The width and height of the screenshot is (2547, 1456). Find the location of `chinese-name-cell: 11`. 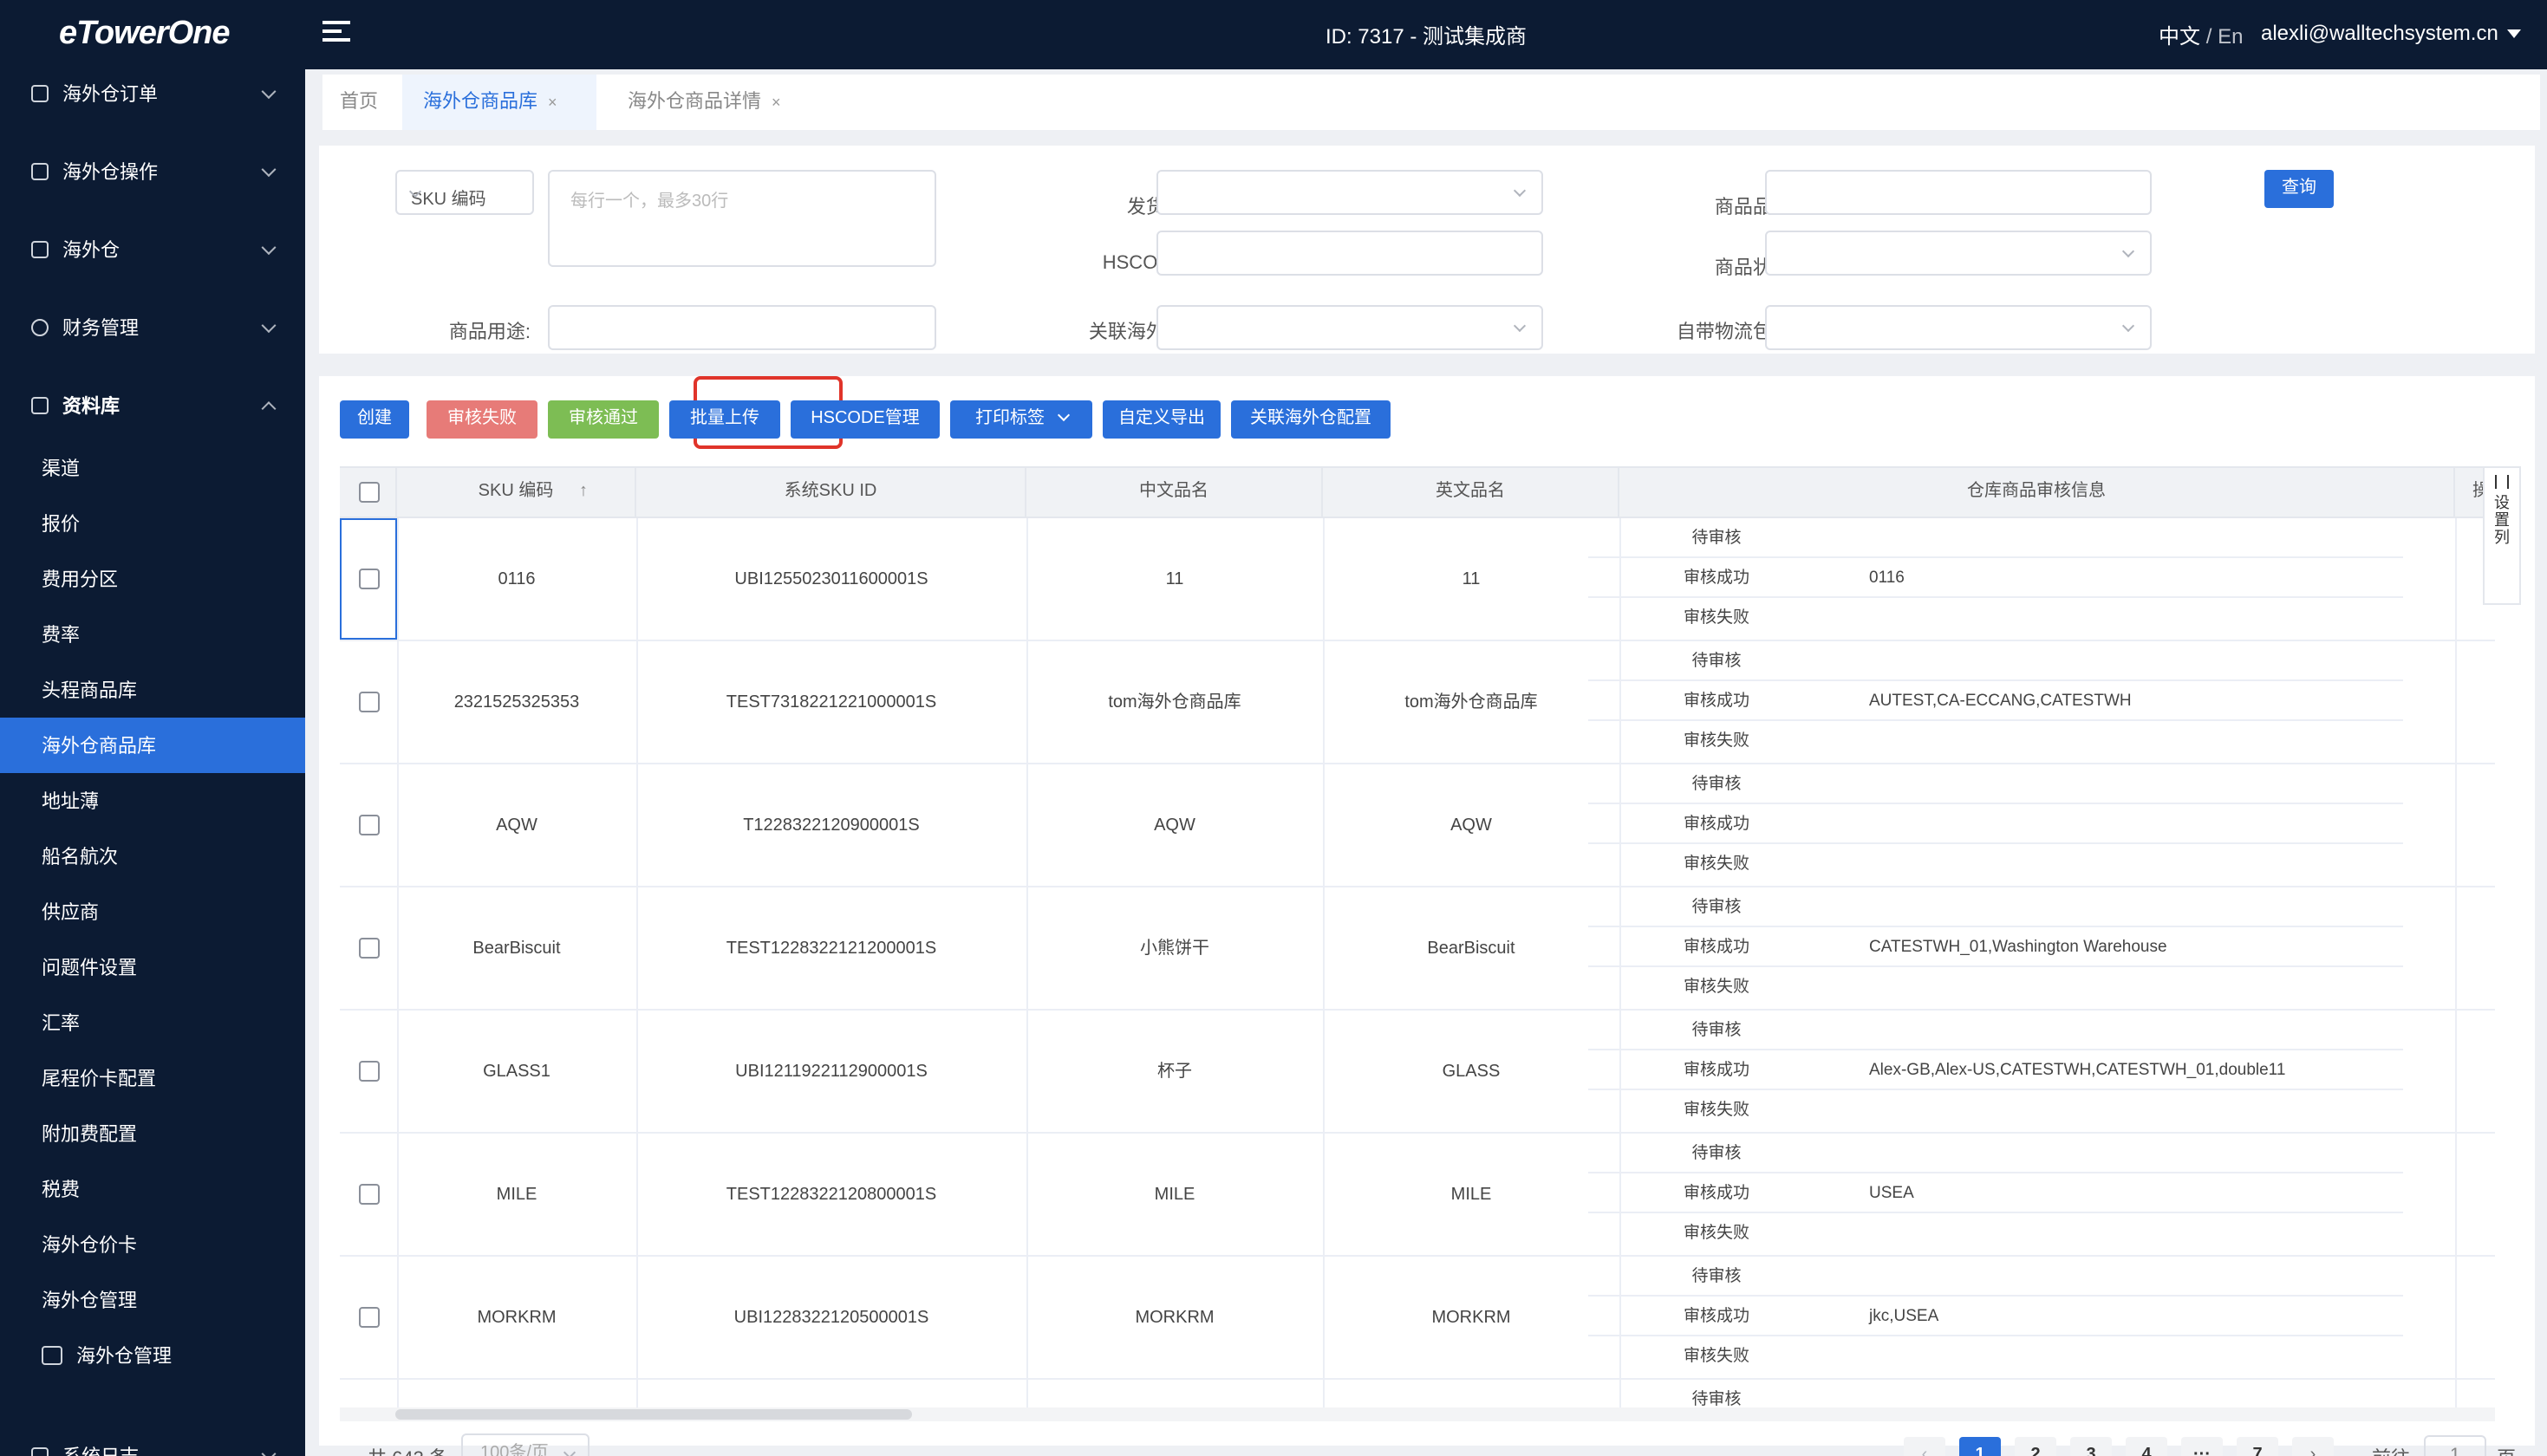

chinese-name-cell: 11 is located at coordinates (1174, 579).